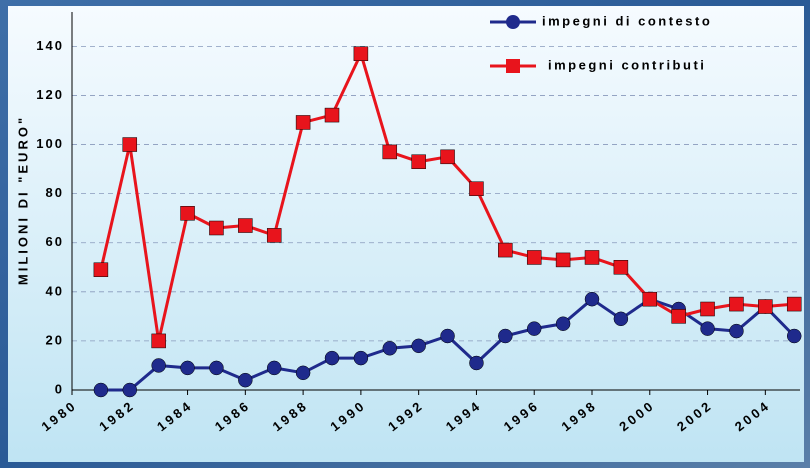  I want to click on y-tick-label: 0, so click(59, 388).